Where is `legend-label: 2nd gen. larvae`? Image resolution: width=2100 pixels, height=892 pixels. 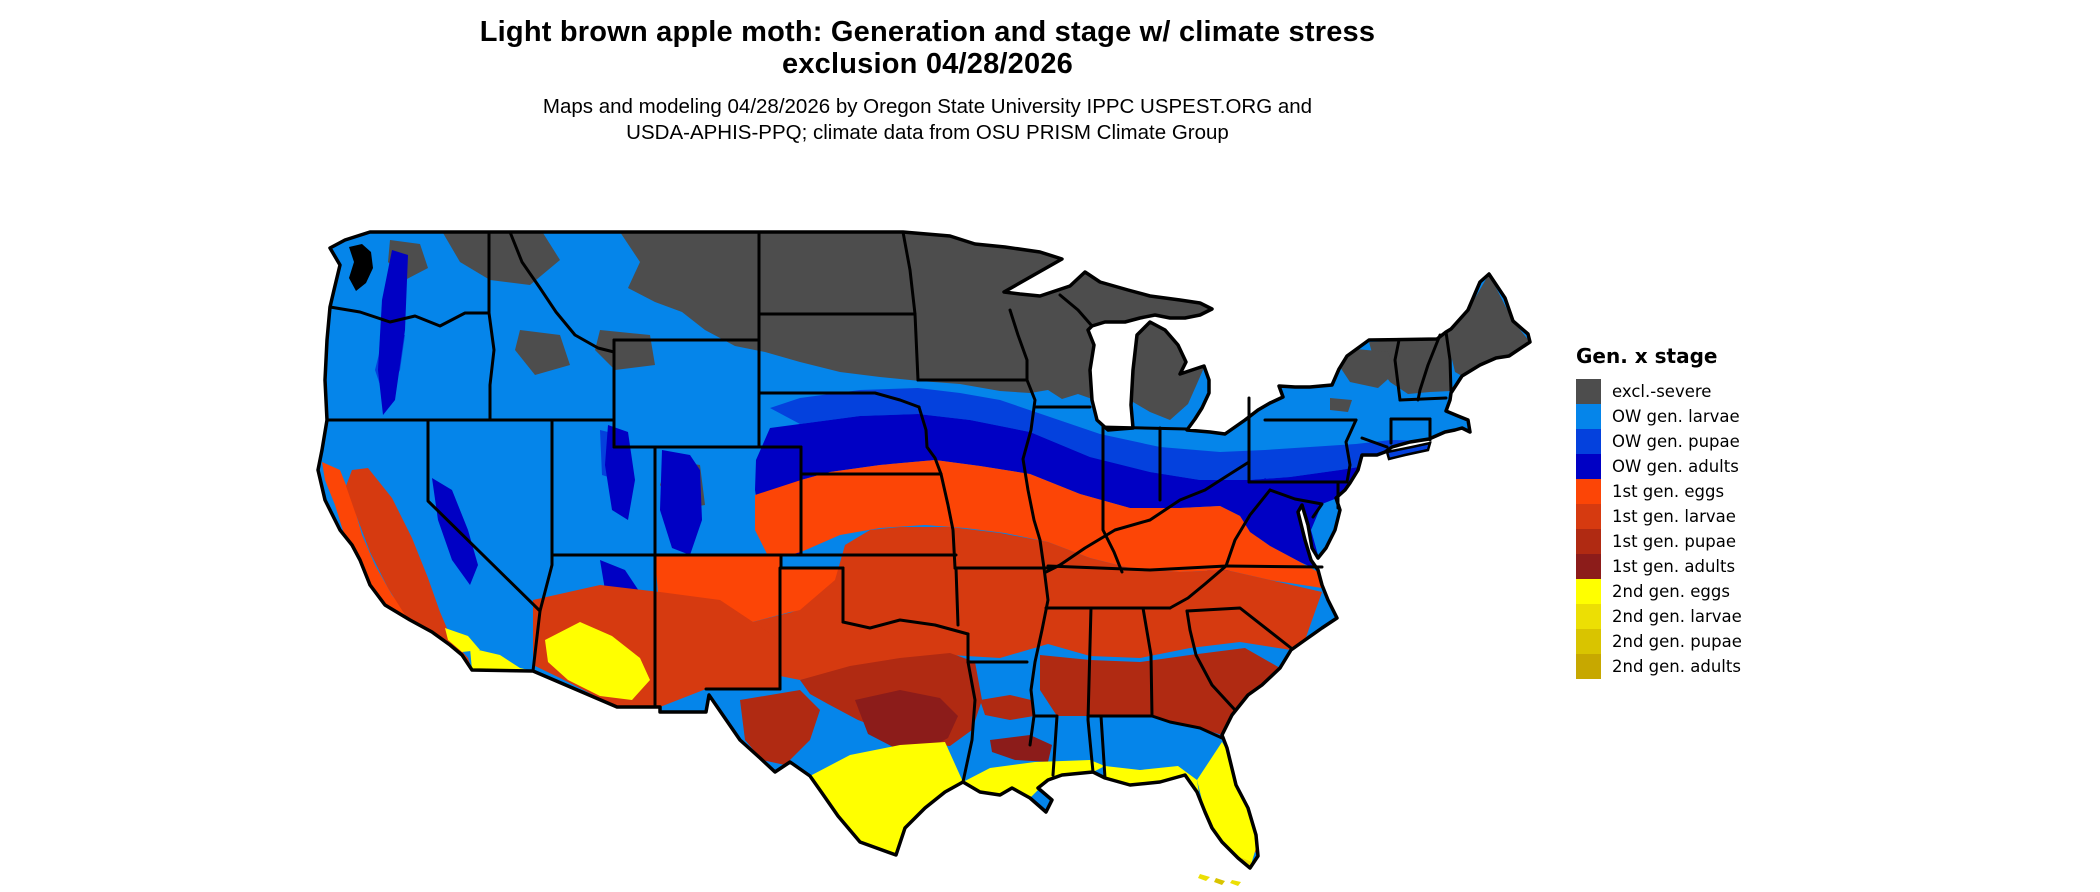
legend-label: 2nd gen. larvae is located at coordinates (1677, 616).